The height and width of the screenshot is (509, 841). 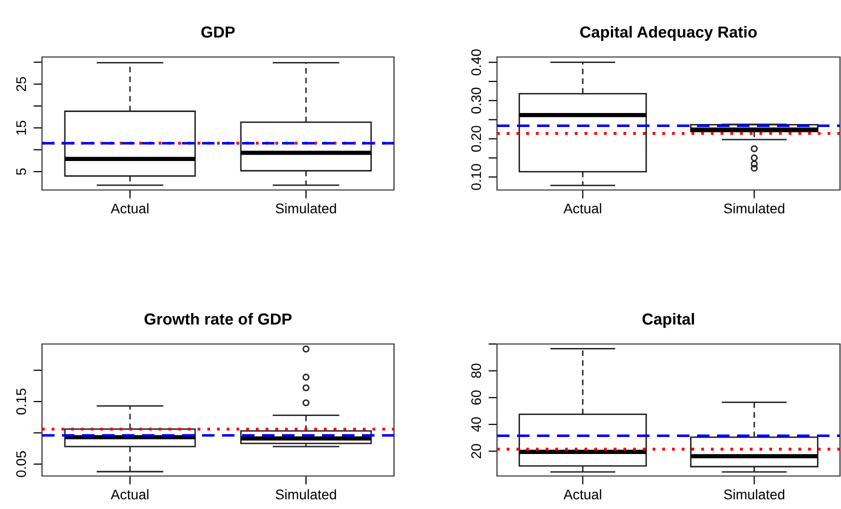 What do you see at coordinates (218, 318) in the screenshot?
I see `chart-title: Growth rate of GDP` at bounding box center [218, 318].